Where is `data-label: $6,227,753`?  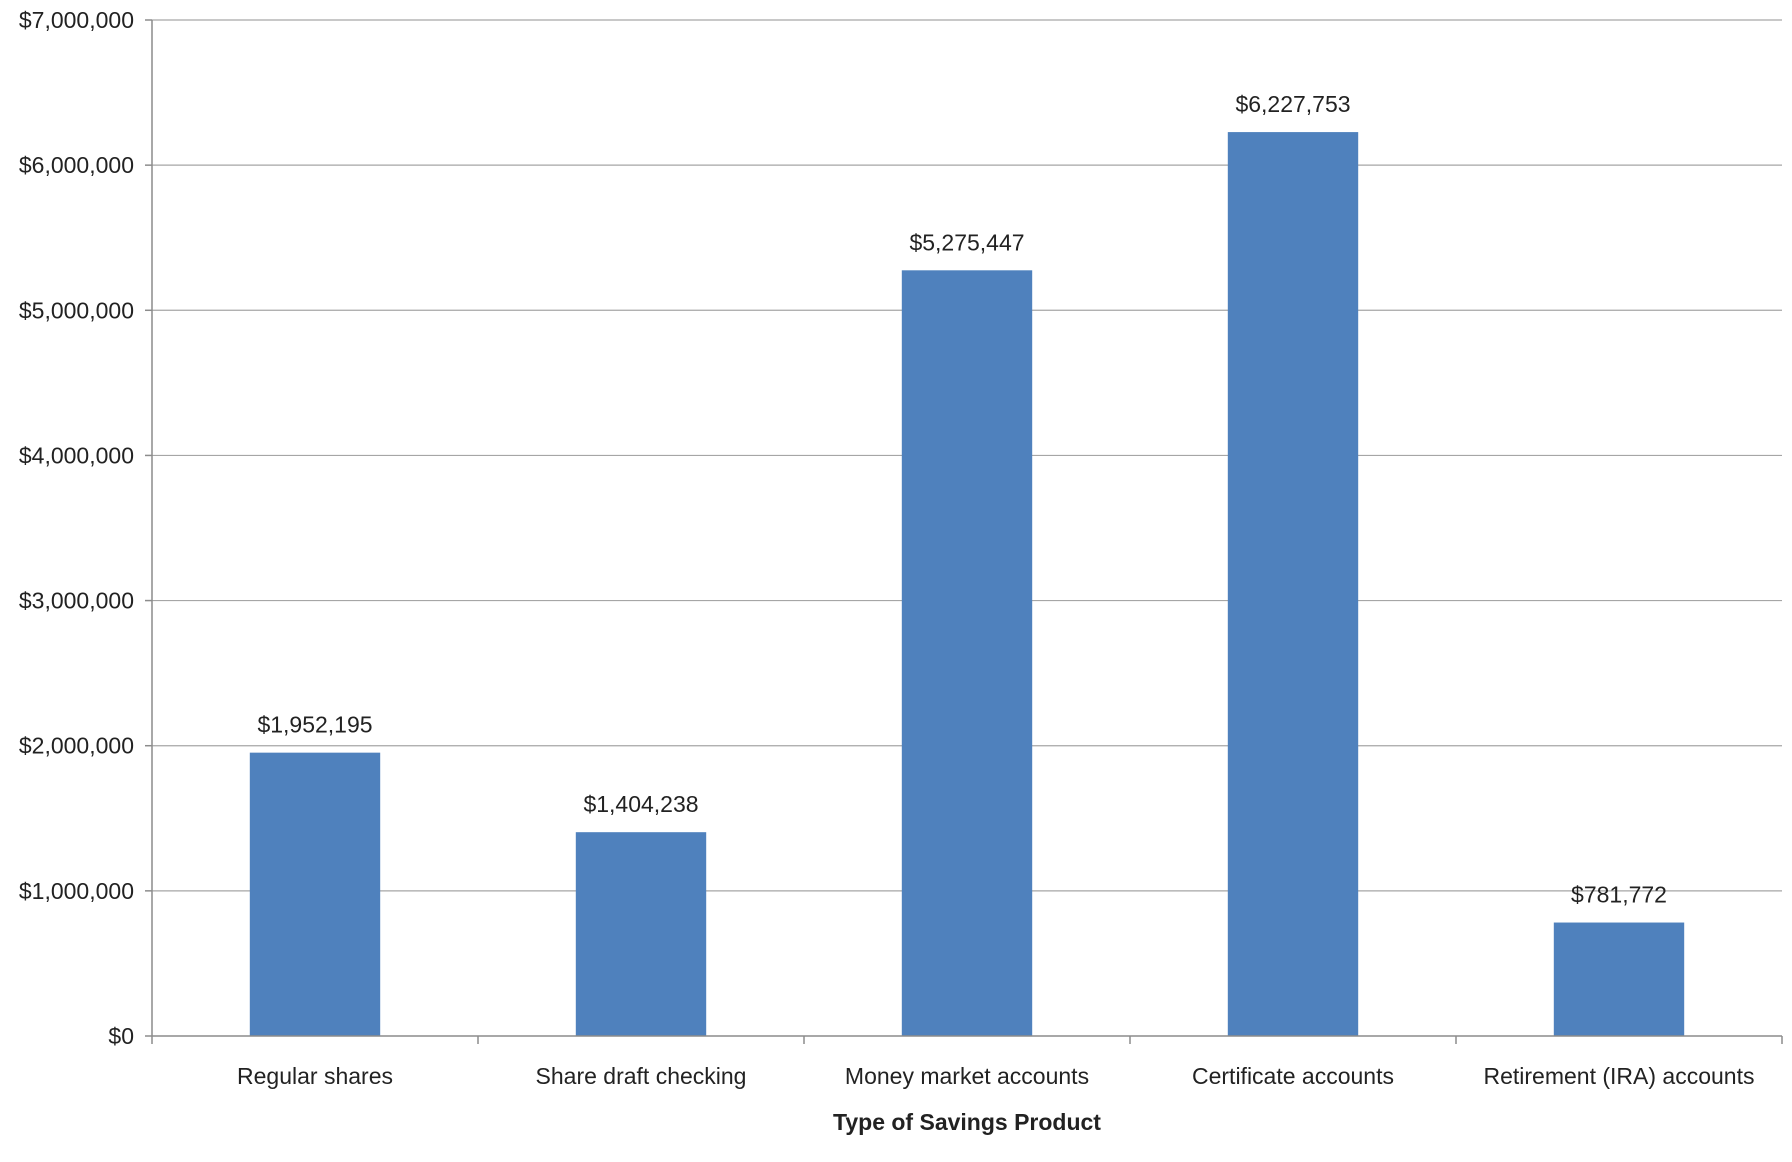 data-label: $6,227,753 is located at coordinates (1292, 104).